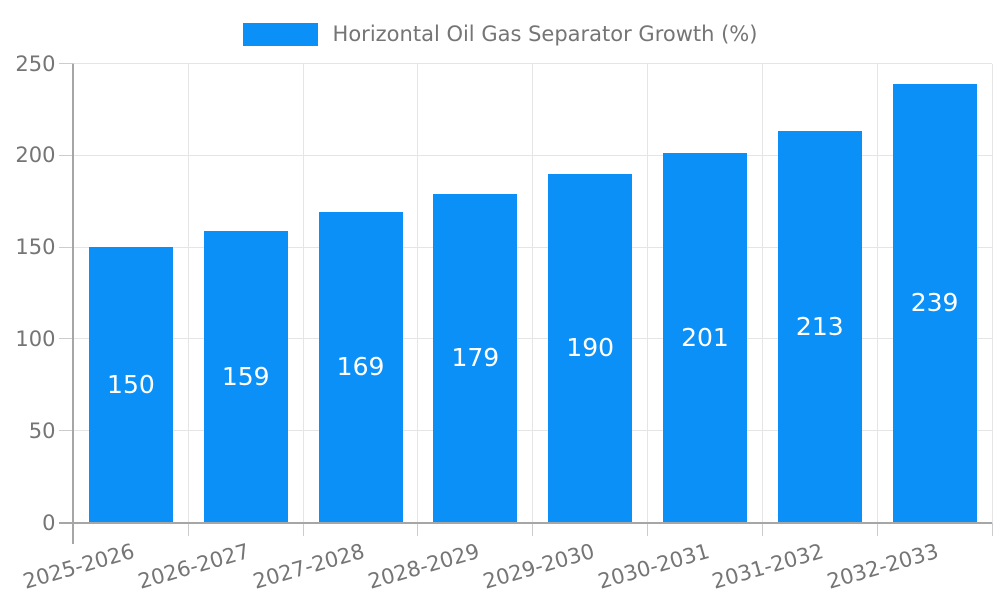  I want to click on y-tick-label: 0, so click(49, 522).